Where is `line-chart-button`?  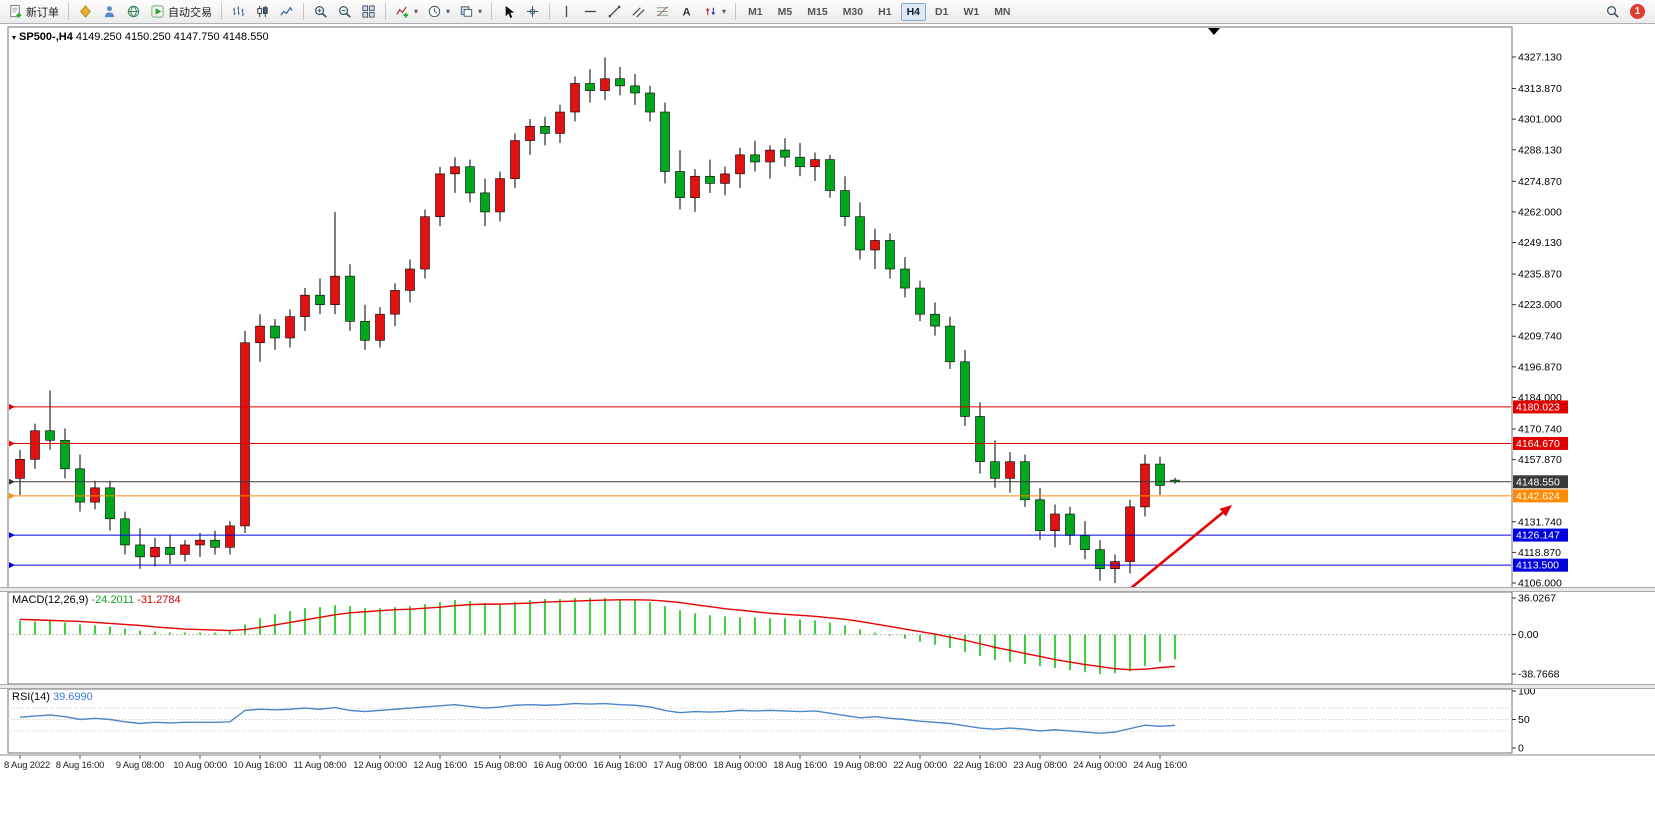 line-chart-button is located at coordinates (286, 12).